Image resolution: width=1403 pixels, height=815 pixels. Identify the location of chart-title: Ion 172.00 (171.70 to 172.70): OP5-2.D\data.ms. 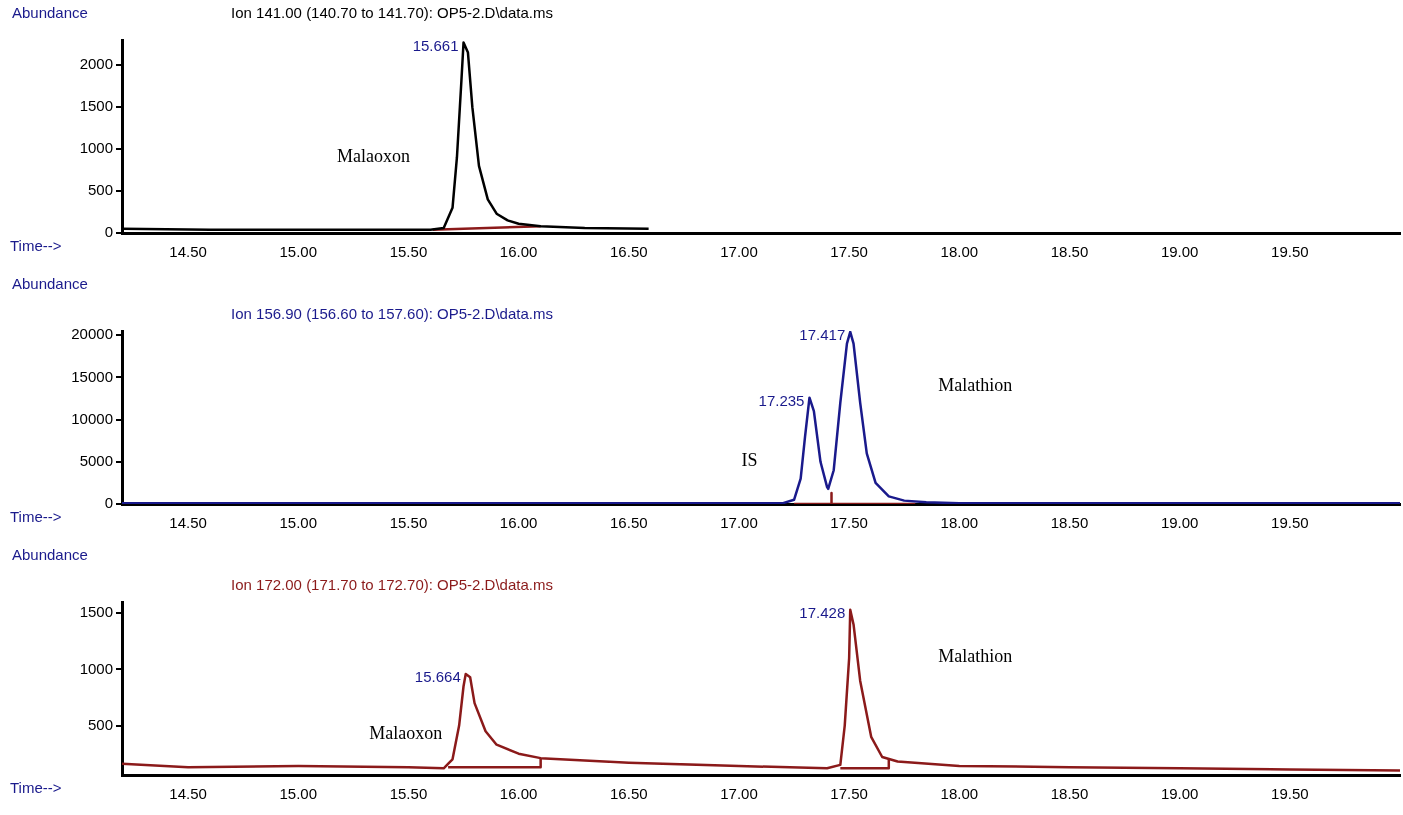
(392, 585).